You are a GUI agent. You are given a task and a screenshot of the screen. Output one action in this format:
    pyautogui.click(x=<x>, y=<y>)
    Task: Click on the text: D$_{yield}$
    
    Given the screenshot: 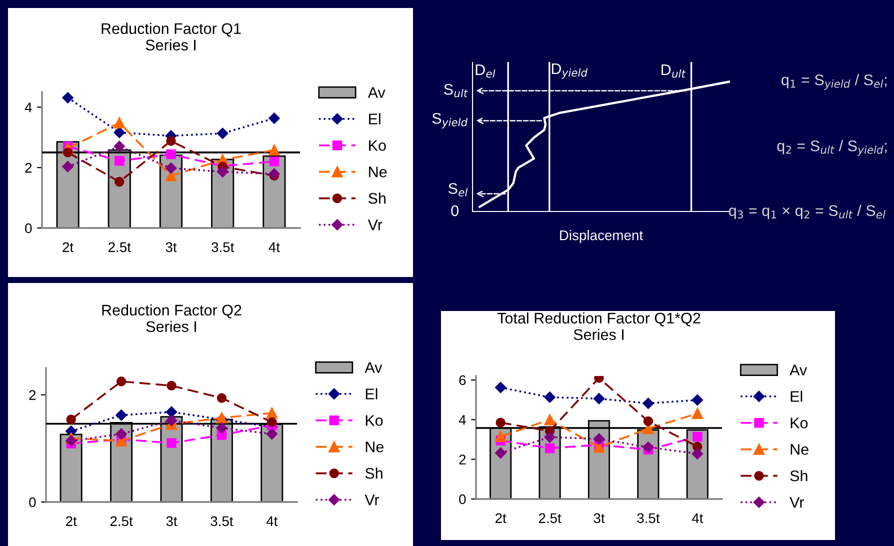 What is the action you would take?
    pyautogui.click(x=570, y=71)
    